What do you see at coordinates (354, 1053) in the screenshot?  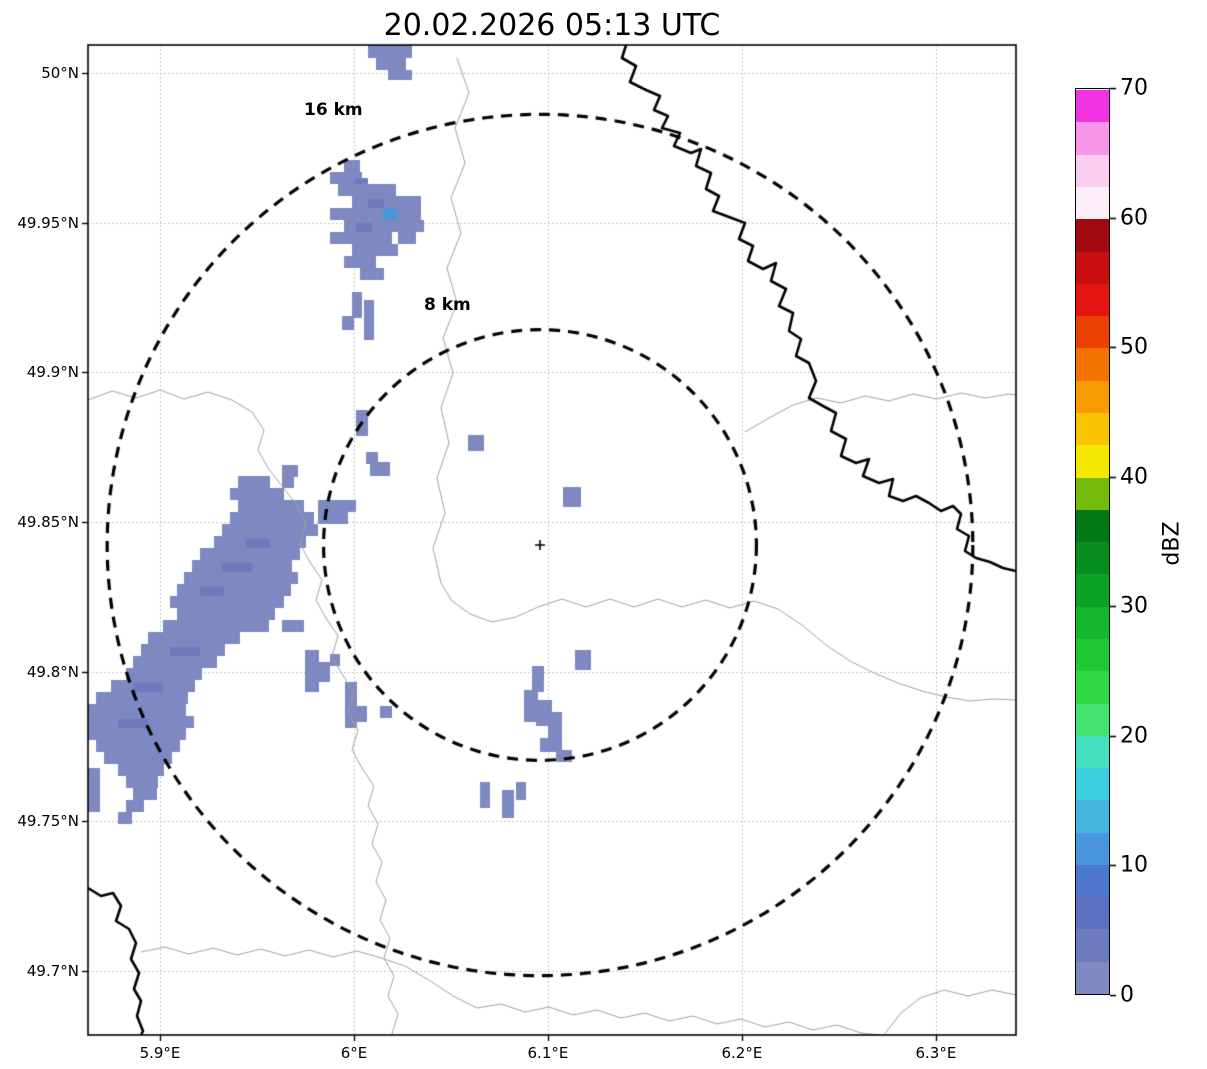 I see `x-axis-tick-label: 6°E` at bounding box center [354, 1053].